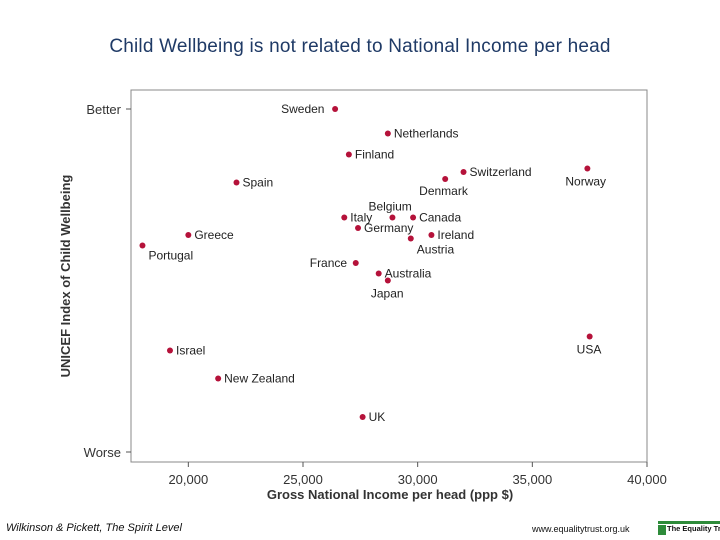 The image size is (720, 540). What do you see at coordinates (501, 172) in the screenshot?
I see `data-label-switzerland: Switzerland` at bounding box center [501, 172].